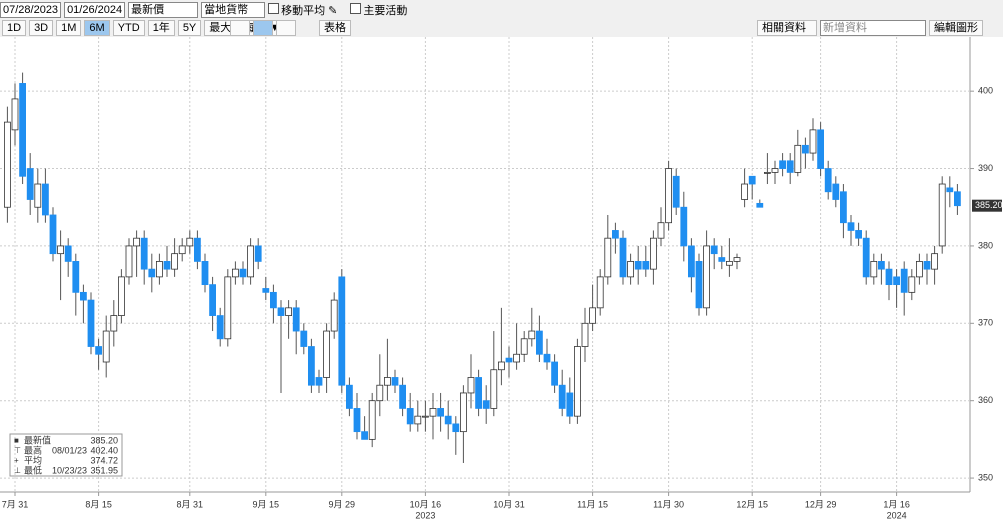  I want to click on legend-label: 最低, so click(33, 469).